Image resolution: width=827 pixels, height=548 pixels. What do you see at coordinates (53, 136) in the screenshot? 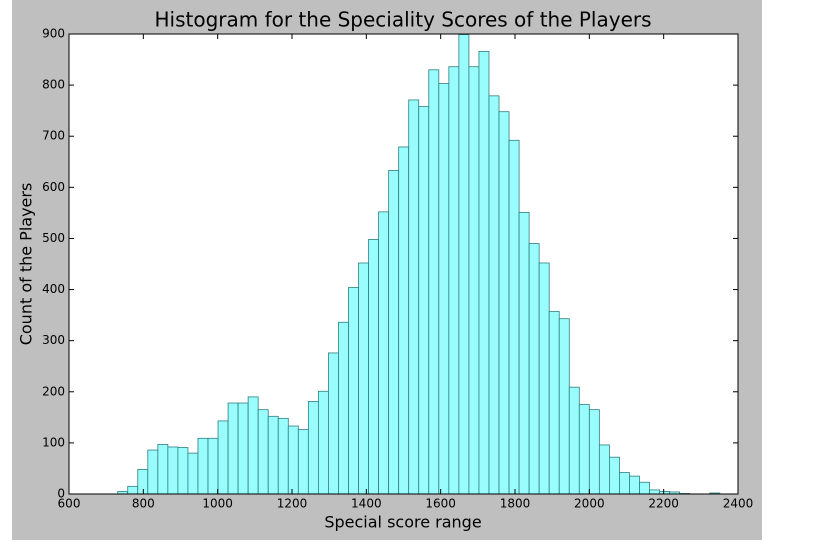
I see `y-tick-label: 700` at bounding box center [53, 136].